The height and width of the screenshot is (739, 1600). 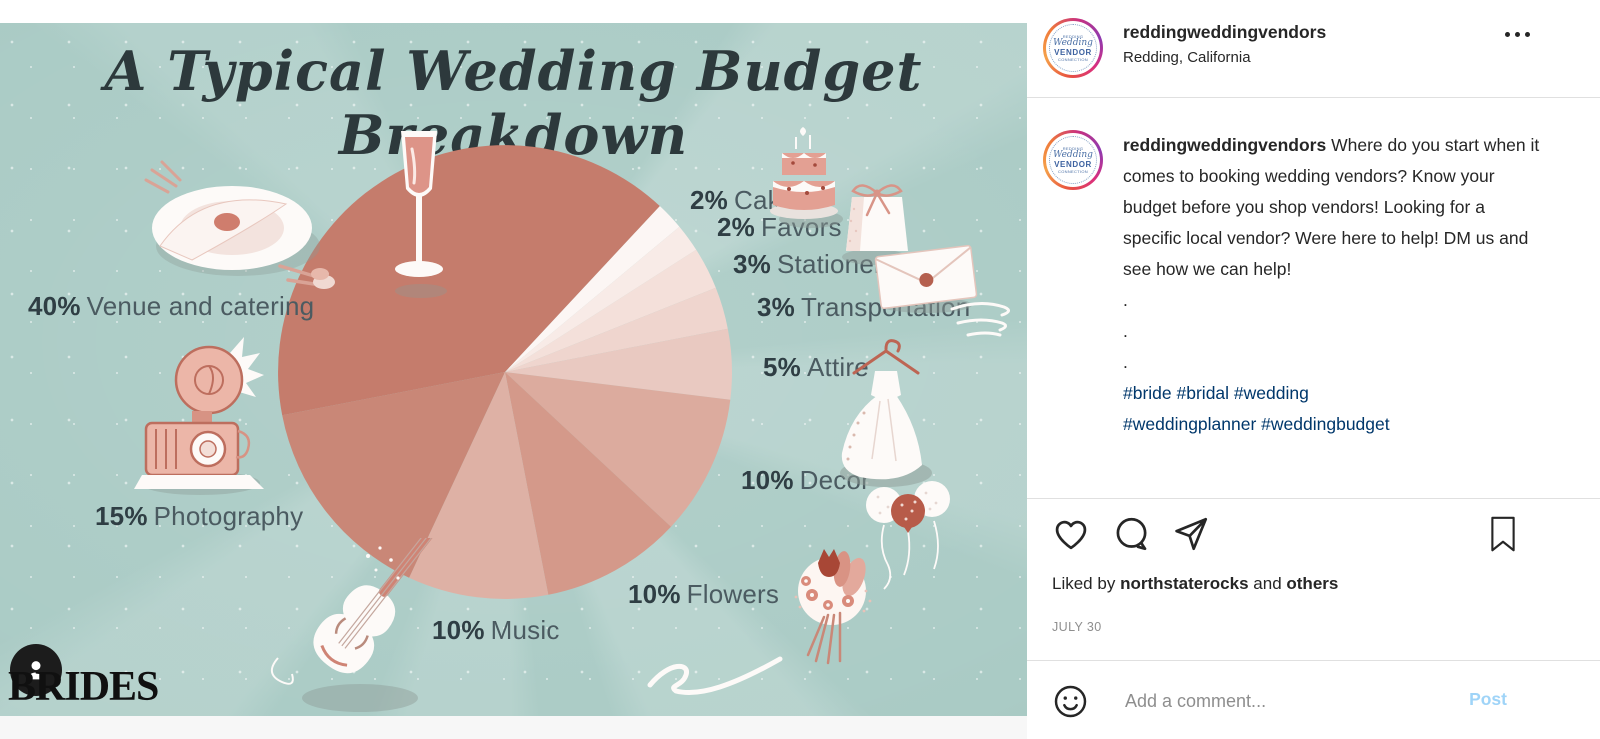 I want to click on place-setting-illustration, so click(x=239, y=224).